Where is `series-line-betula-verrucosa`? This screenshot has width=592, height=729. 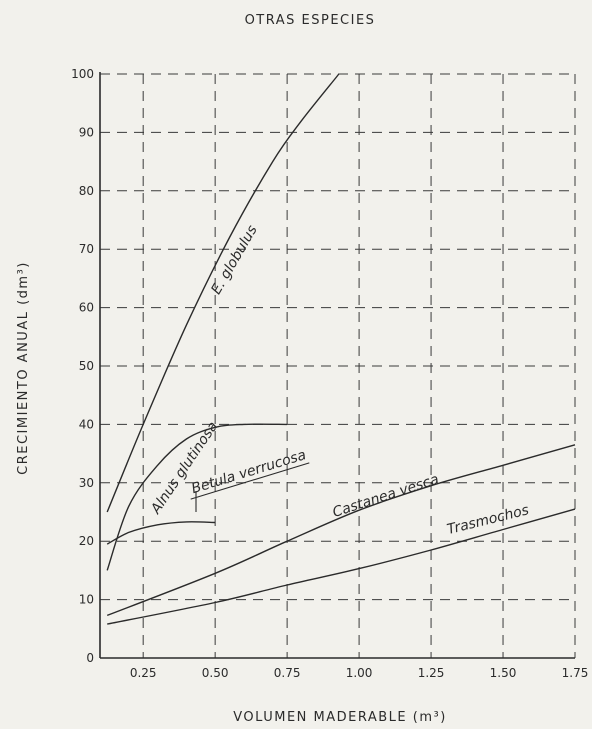 series-line-betula-verrucosa is located at coordinates (161, 533).